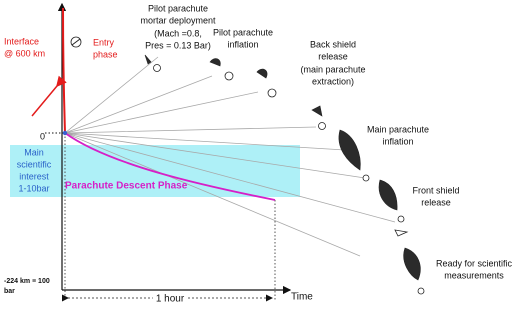  What do you see at coordinates (24, 53) in the screenshot?
I see `interface-label: @ 600 km` at bounding box center [24, 53].